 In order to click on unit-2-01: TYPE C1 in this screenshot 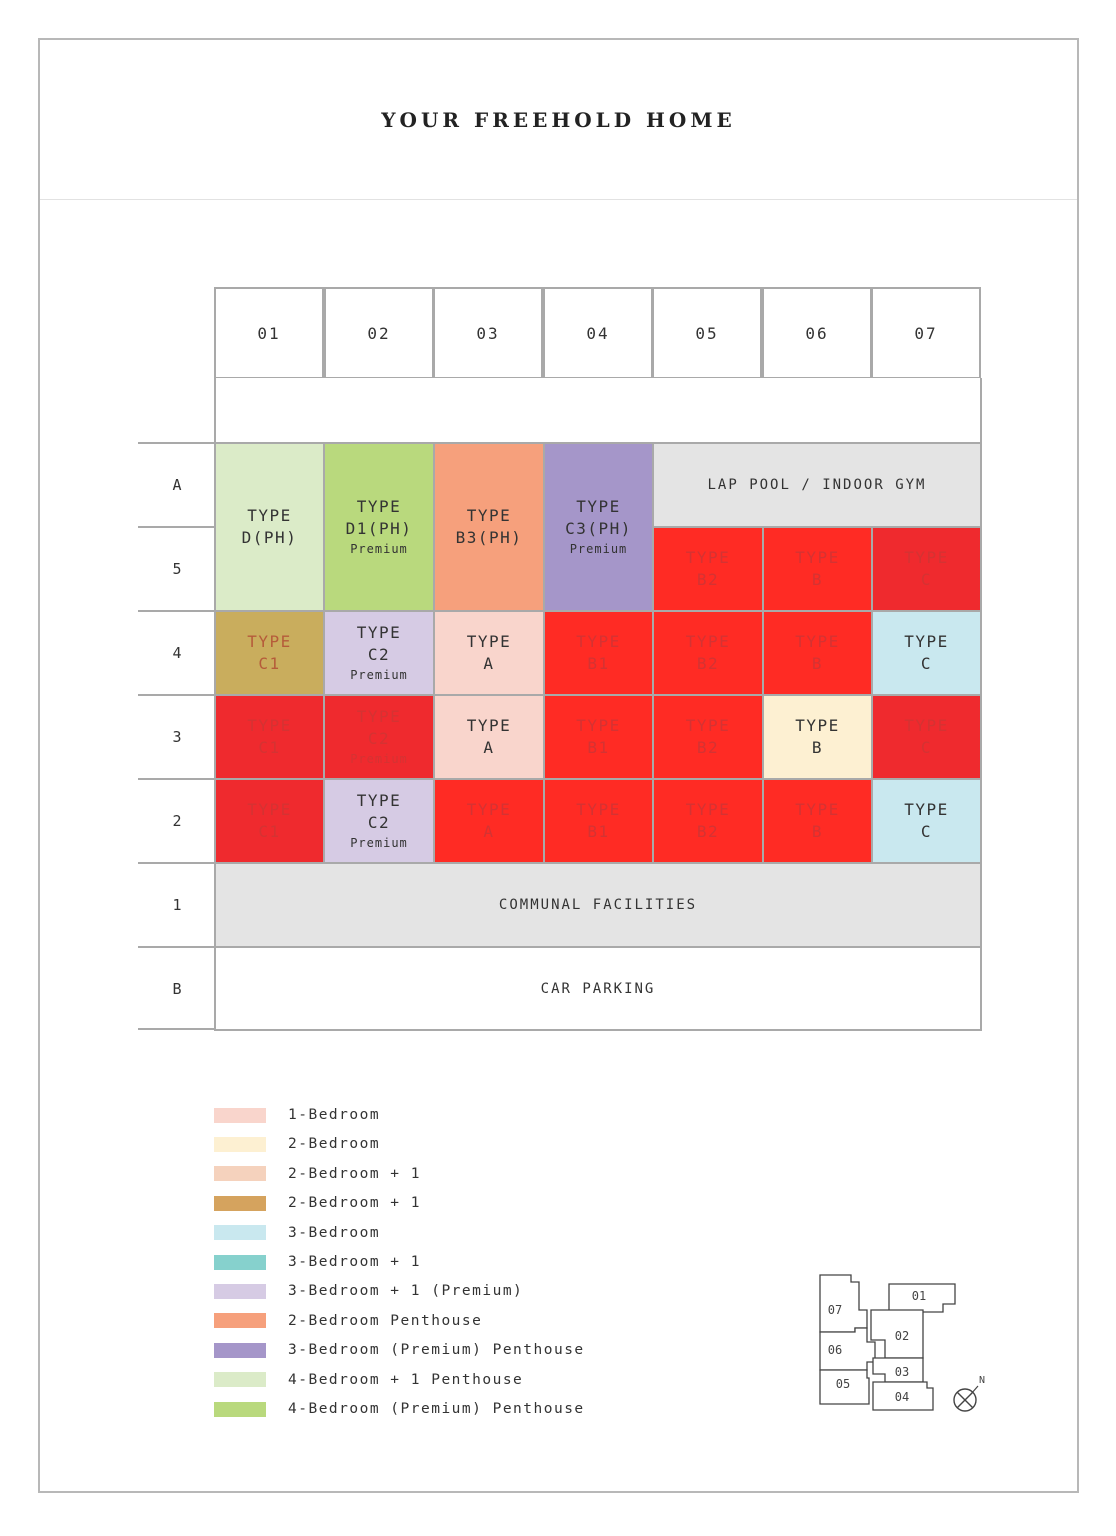, I will do `click(269, 821)`.